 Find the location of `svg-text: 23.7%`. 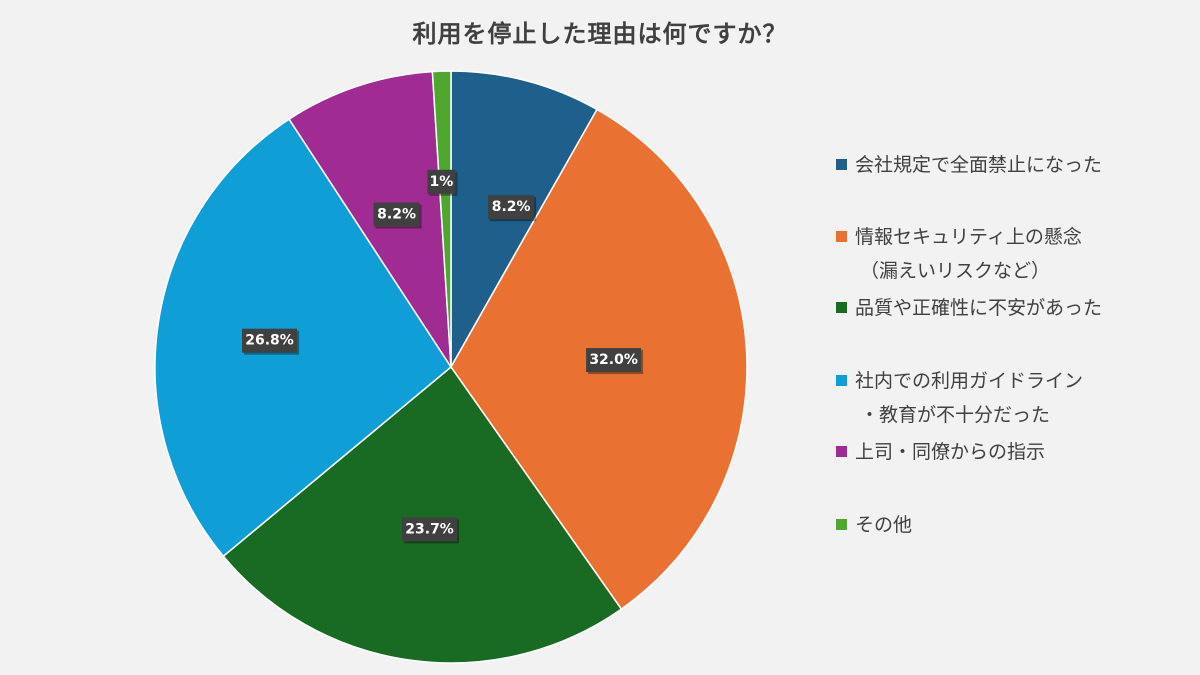

svg-text: 23.7% is located at coordinates (429, 529).